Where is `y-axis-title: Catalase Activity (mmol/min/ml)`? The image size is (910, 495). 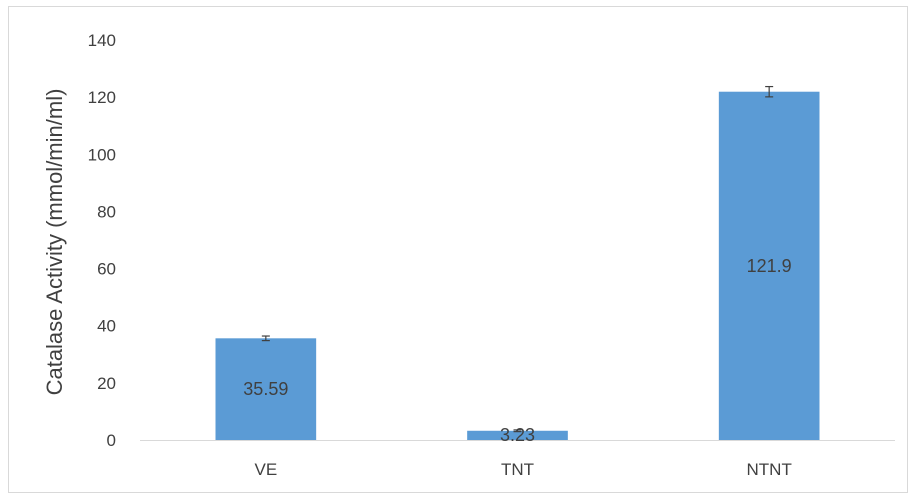
y-axis-title: Catalase Activity (mmol/min/ml) is located at coordinates (54, 242).